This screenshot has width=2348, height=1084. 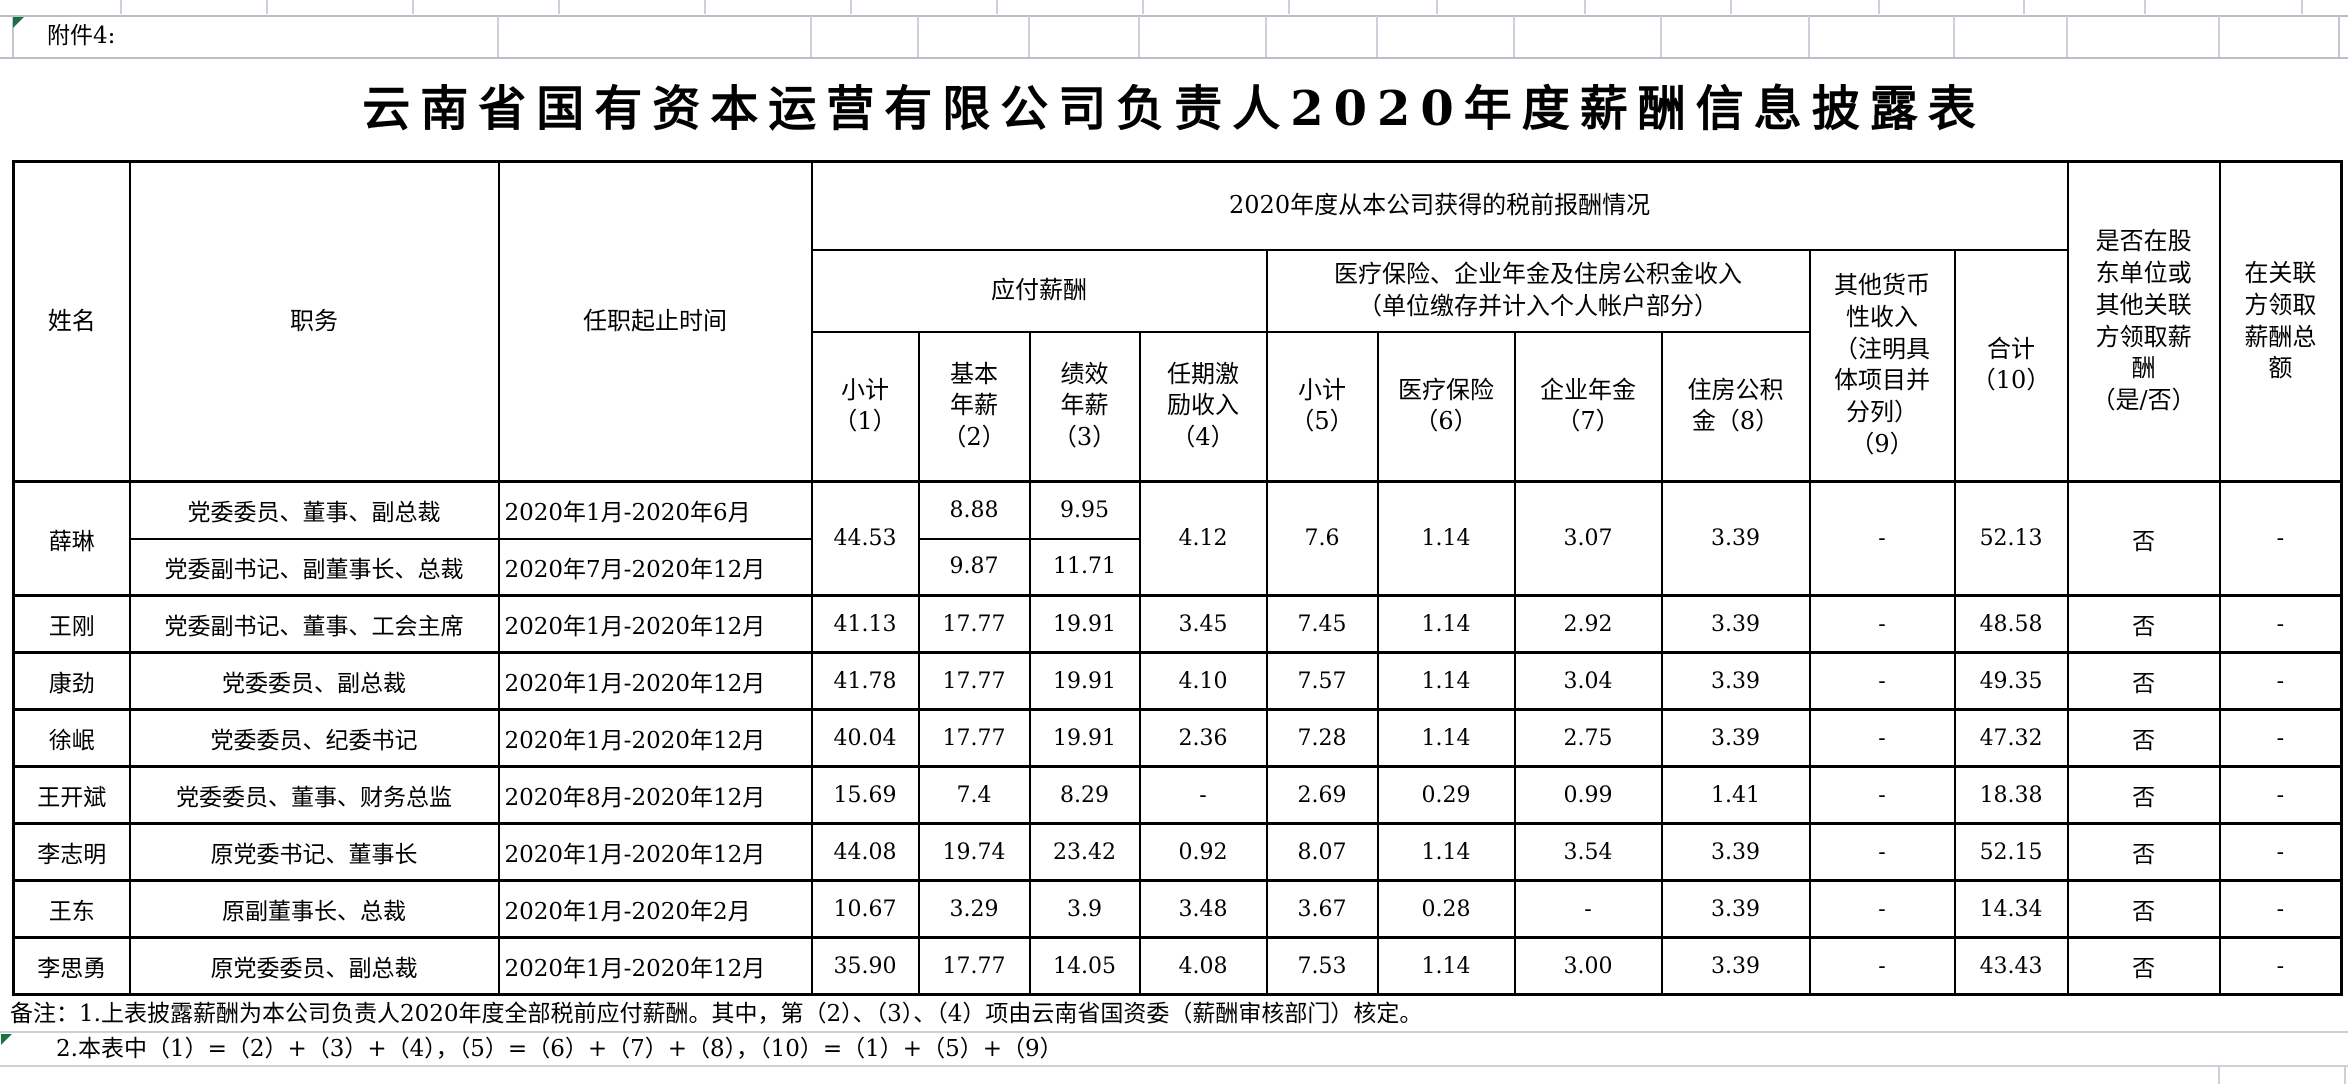 I want to click on row-5-term-cell: 2020年1月-2020年12月, so click(x=655, y=852).